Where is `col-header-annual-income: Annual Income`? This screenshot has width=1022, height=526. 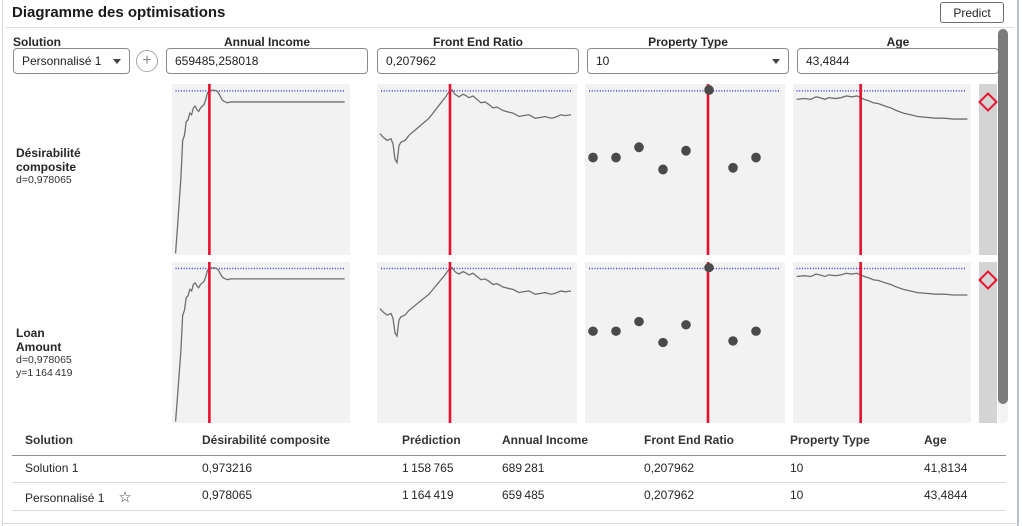
col-header-annual-income: Annual Income is located at coordinates (545, 440).